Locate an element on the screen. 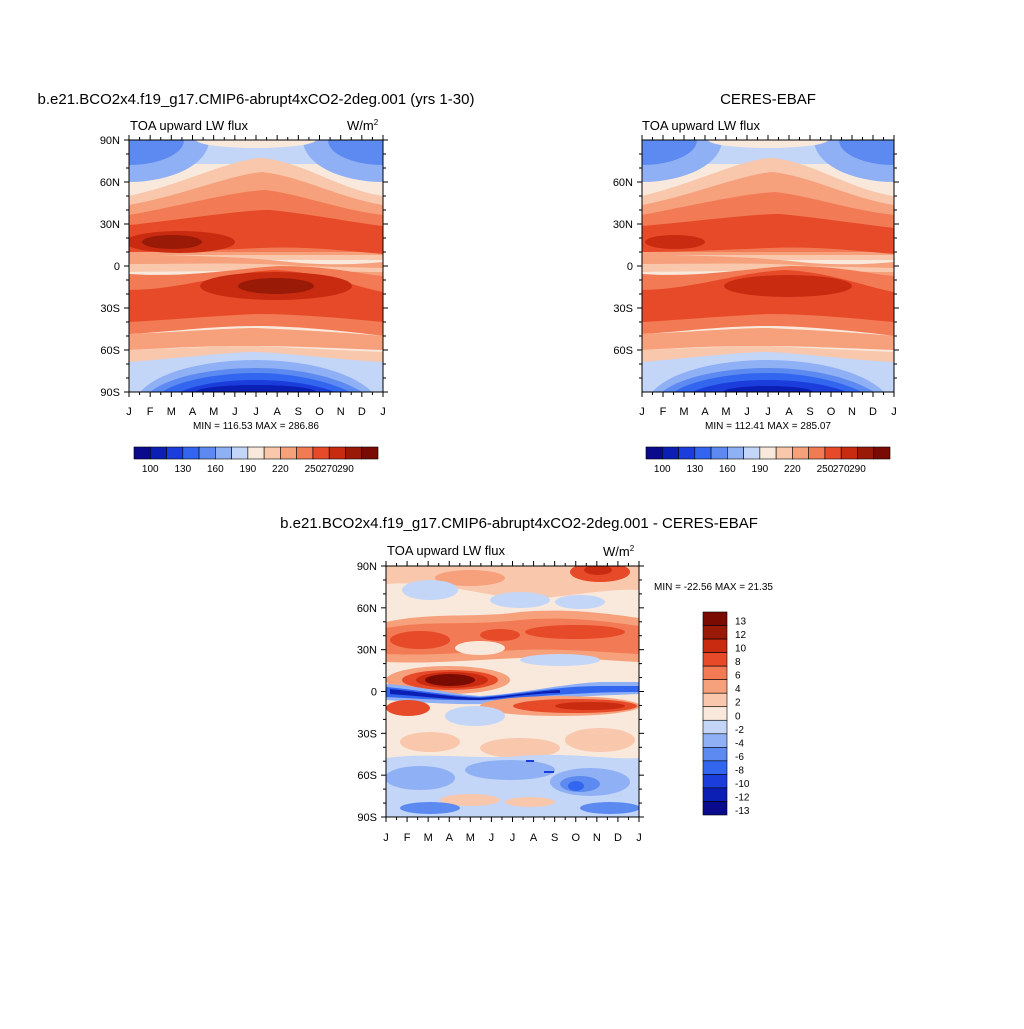  obs-colorbar-label: 190 is located at coordinates (760, 469).